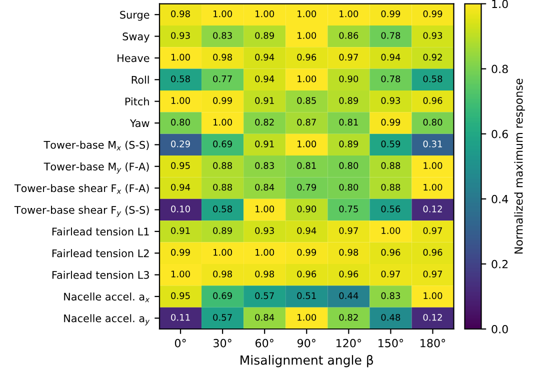 Image resolution: width=550 pixels, height=376 pixels. What do you see at coordinates (390, 317) in the screenshot?
I see `data-label: 0.48` at bounding box center [390, 317].